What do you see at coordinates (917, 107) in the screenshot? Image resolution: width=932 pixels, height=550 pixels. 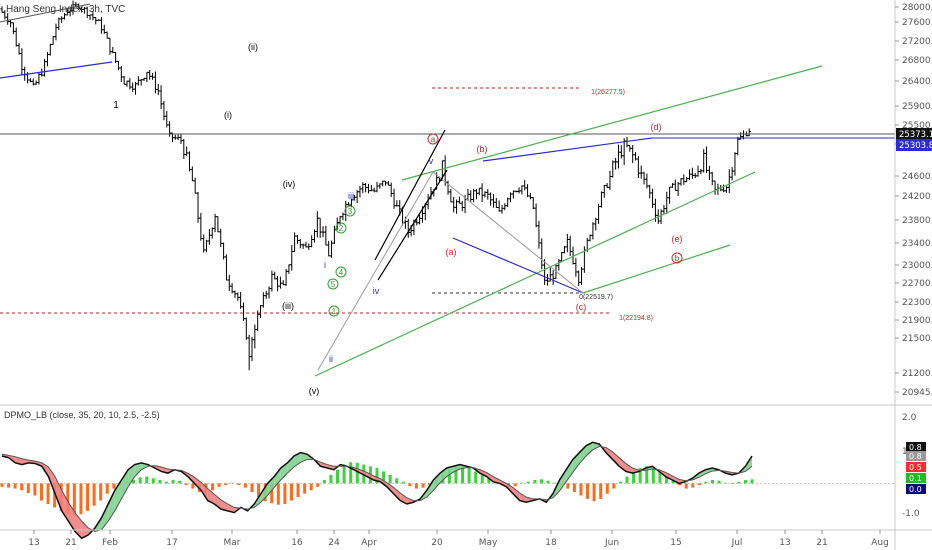 I see `price-tick-label: 25900.0` at bounding box center [917, 107].